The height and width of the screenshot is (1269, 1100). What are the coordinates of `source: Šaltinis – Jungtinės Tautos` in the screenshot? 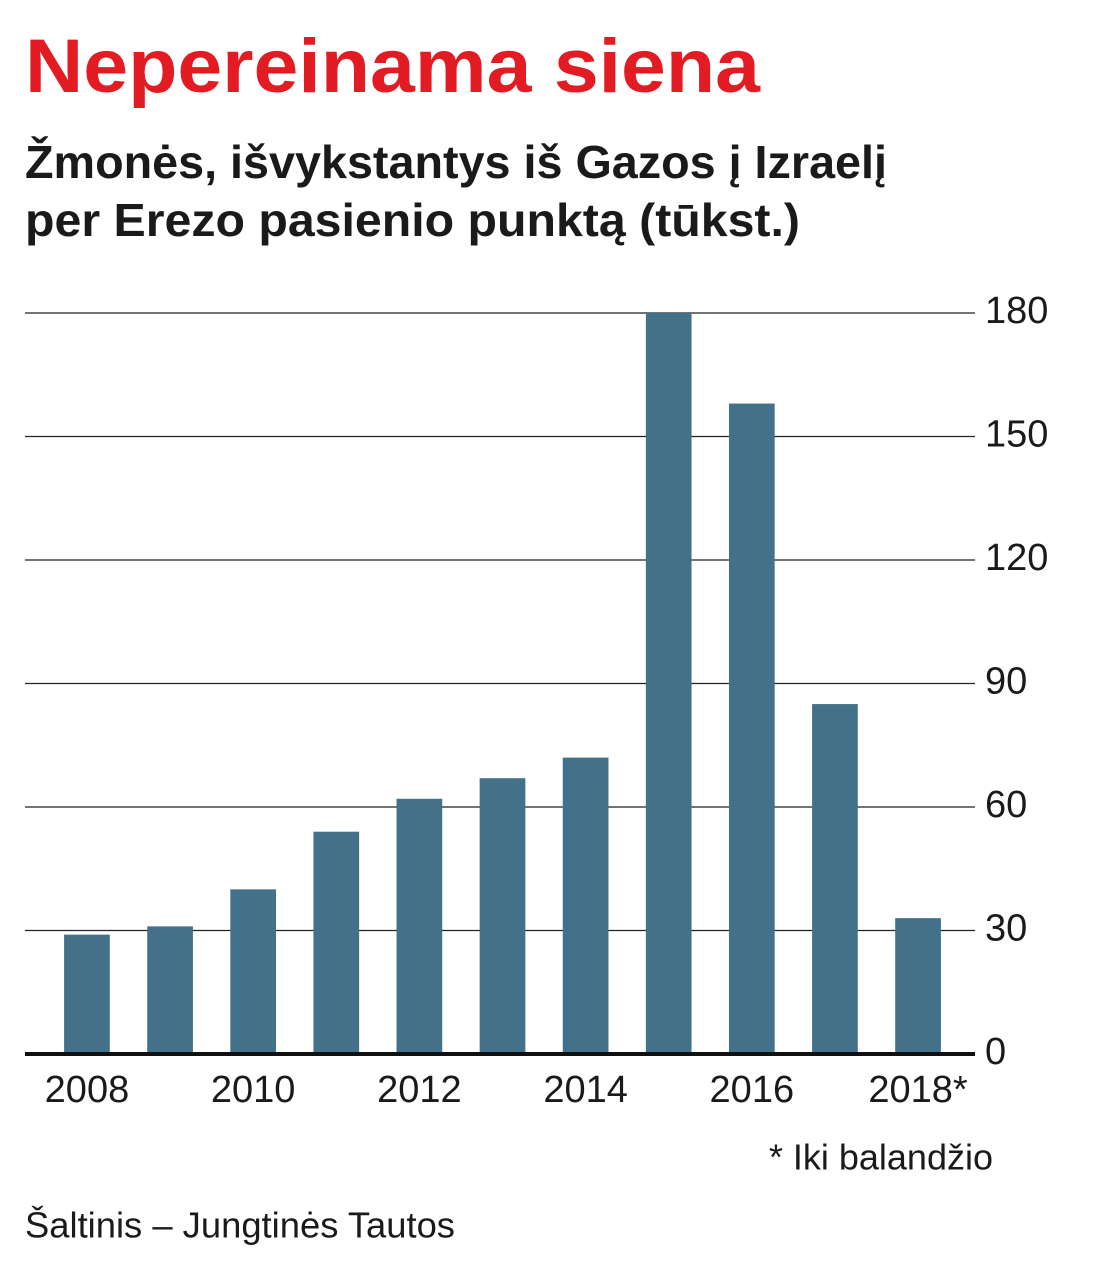 It's located at (240, 1225).